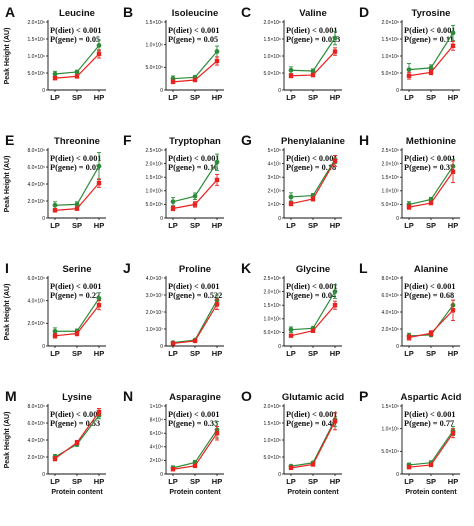  What do you see at coordinates (9, 140) in the screenshot?
I see `panel-letter: E` at bounding box center [9, 140].